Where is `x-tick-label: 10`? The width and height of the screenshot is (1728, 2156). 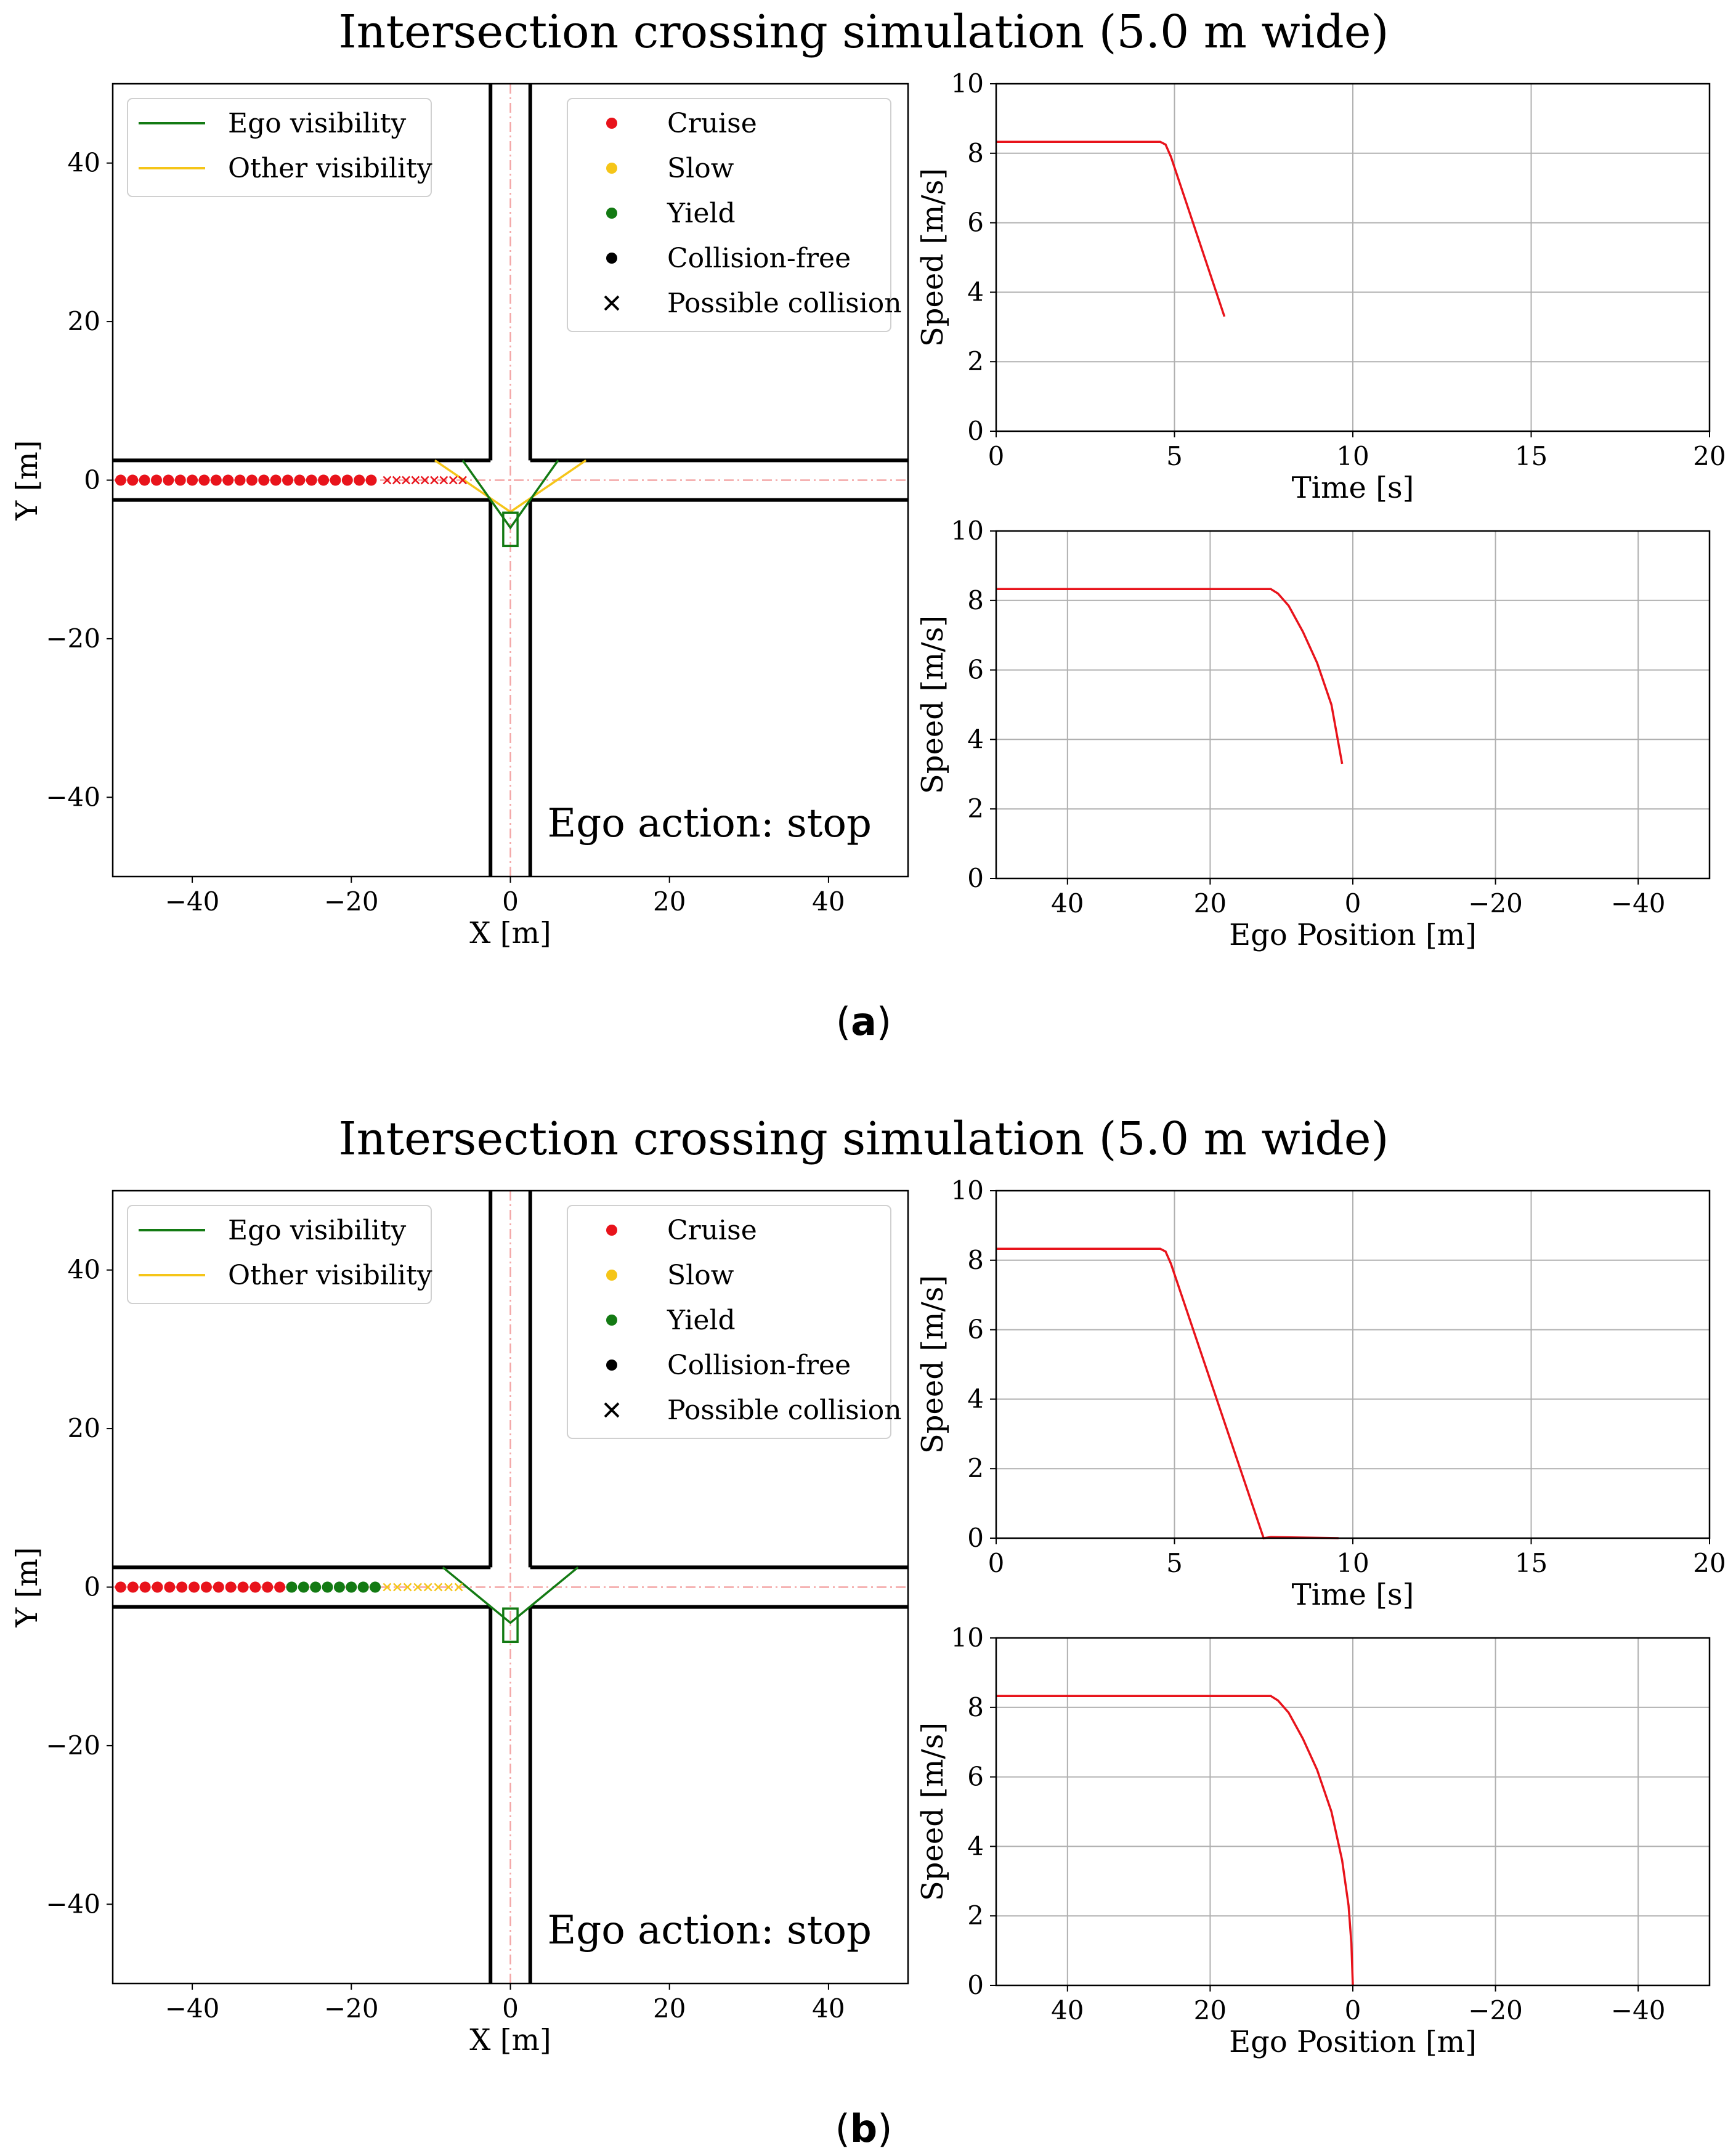 x-tick-label: 10 is located at coordinates (1352, 1563).